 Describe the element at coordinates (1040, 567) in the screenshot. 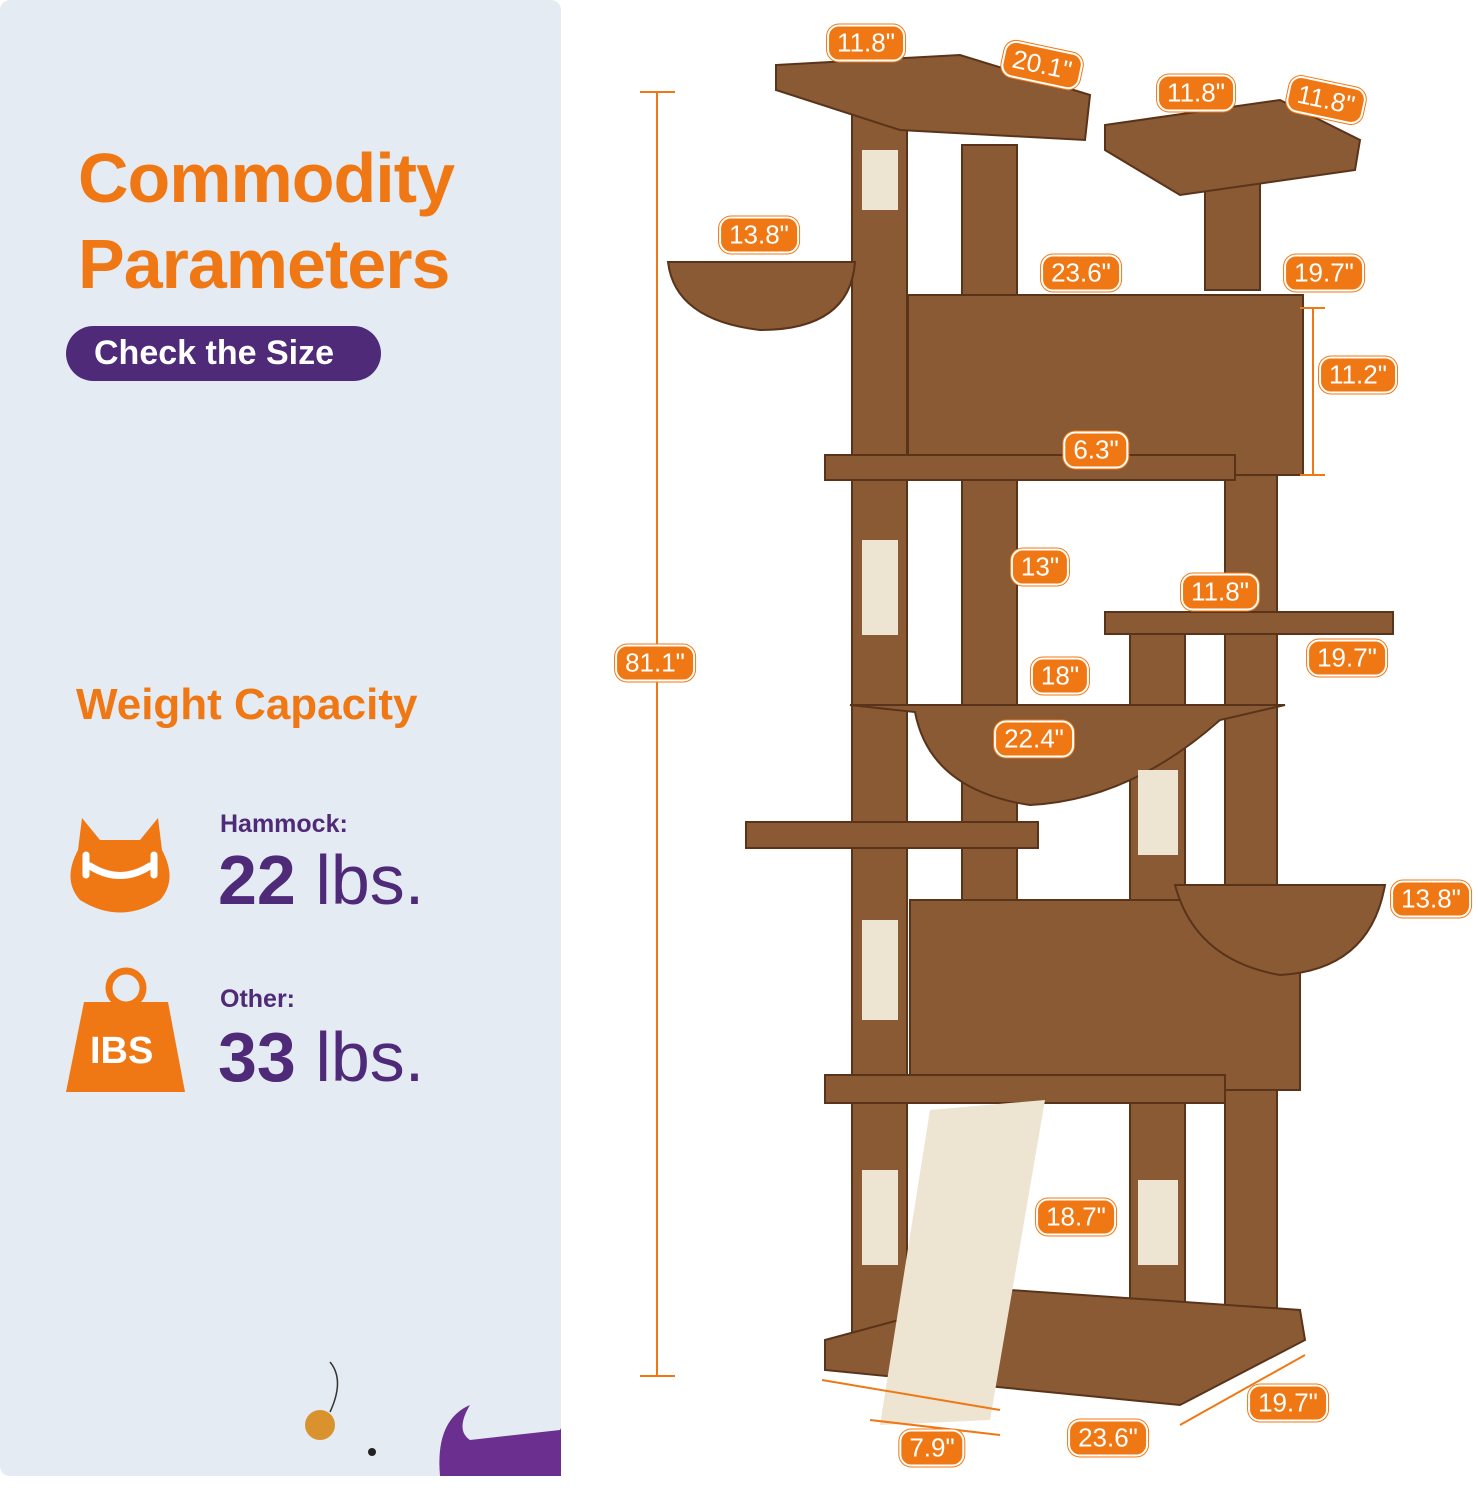

I see `dimension-label: 13"` at that location.